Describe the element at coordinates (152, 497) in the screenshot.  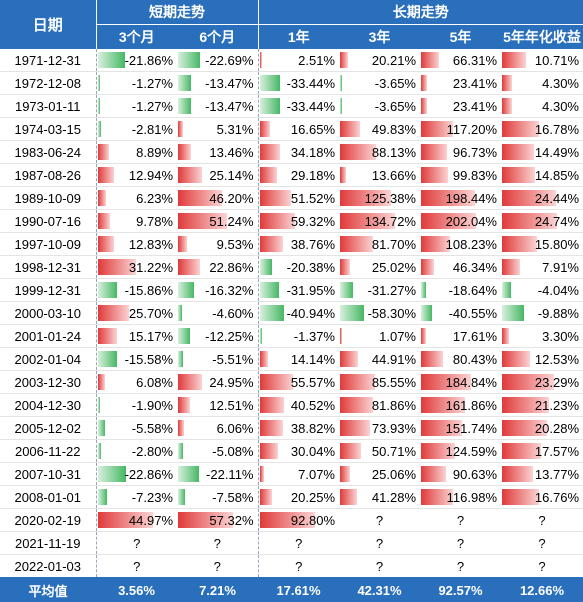
I see `cell-value: -7.23%` at that location.